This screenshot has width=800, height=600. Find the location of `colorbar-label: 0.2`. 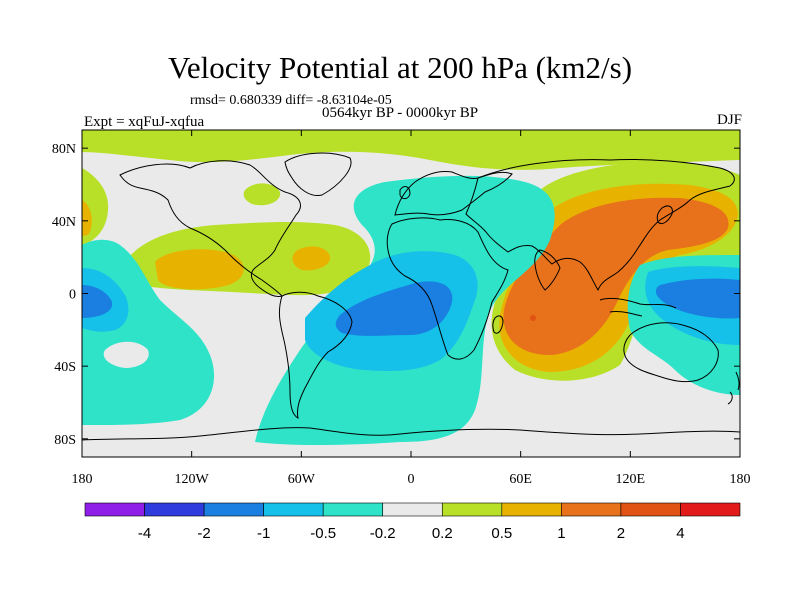

colorbar-label: 0.2 is located at coordinates (442, 533).